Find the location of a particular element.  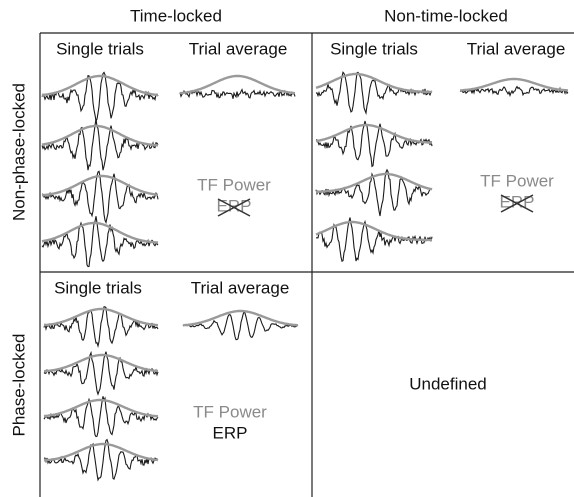

column-header: Non-time-locked is located at coordinates (446, 15).